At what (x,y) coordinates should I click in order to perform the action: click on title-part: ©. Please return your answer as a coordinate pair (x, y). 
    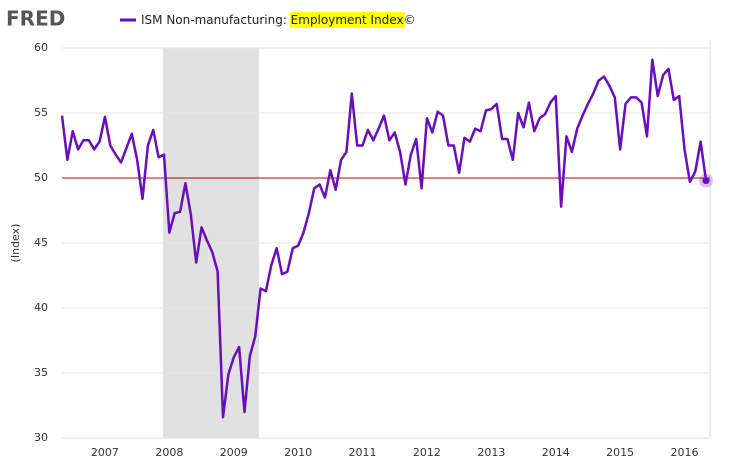
    Looking at the image, I should click on (410, 20).